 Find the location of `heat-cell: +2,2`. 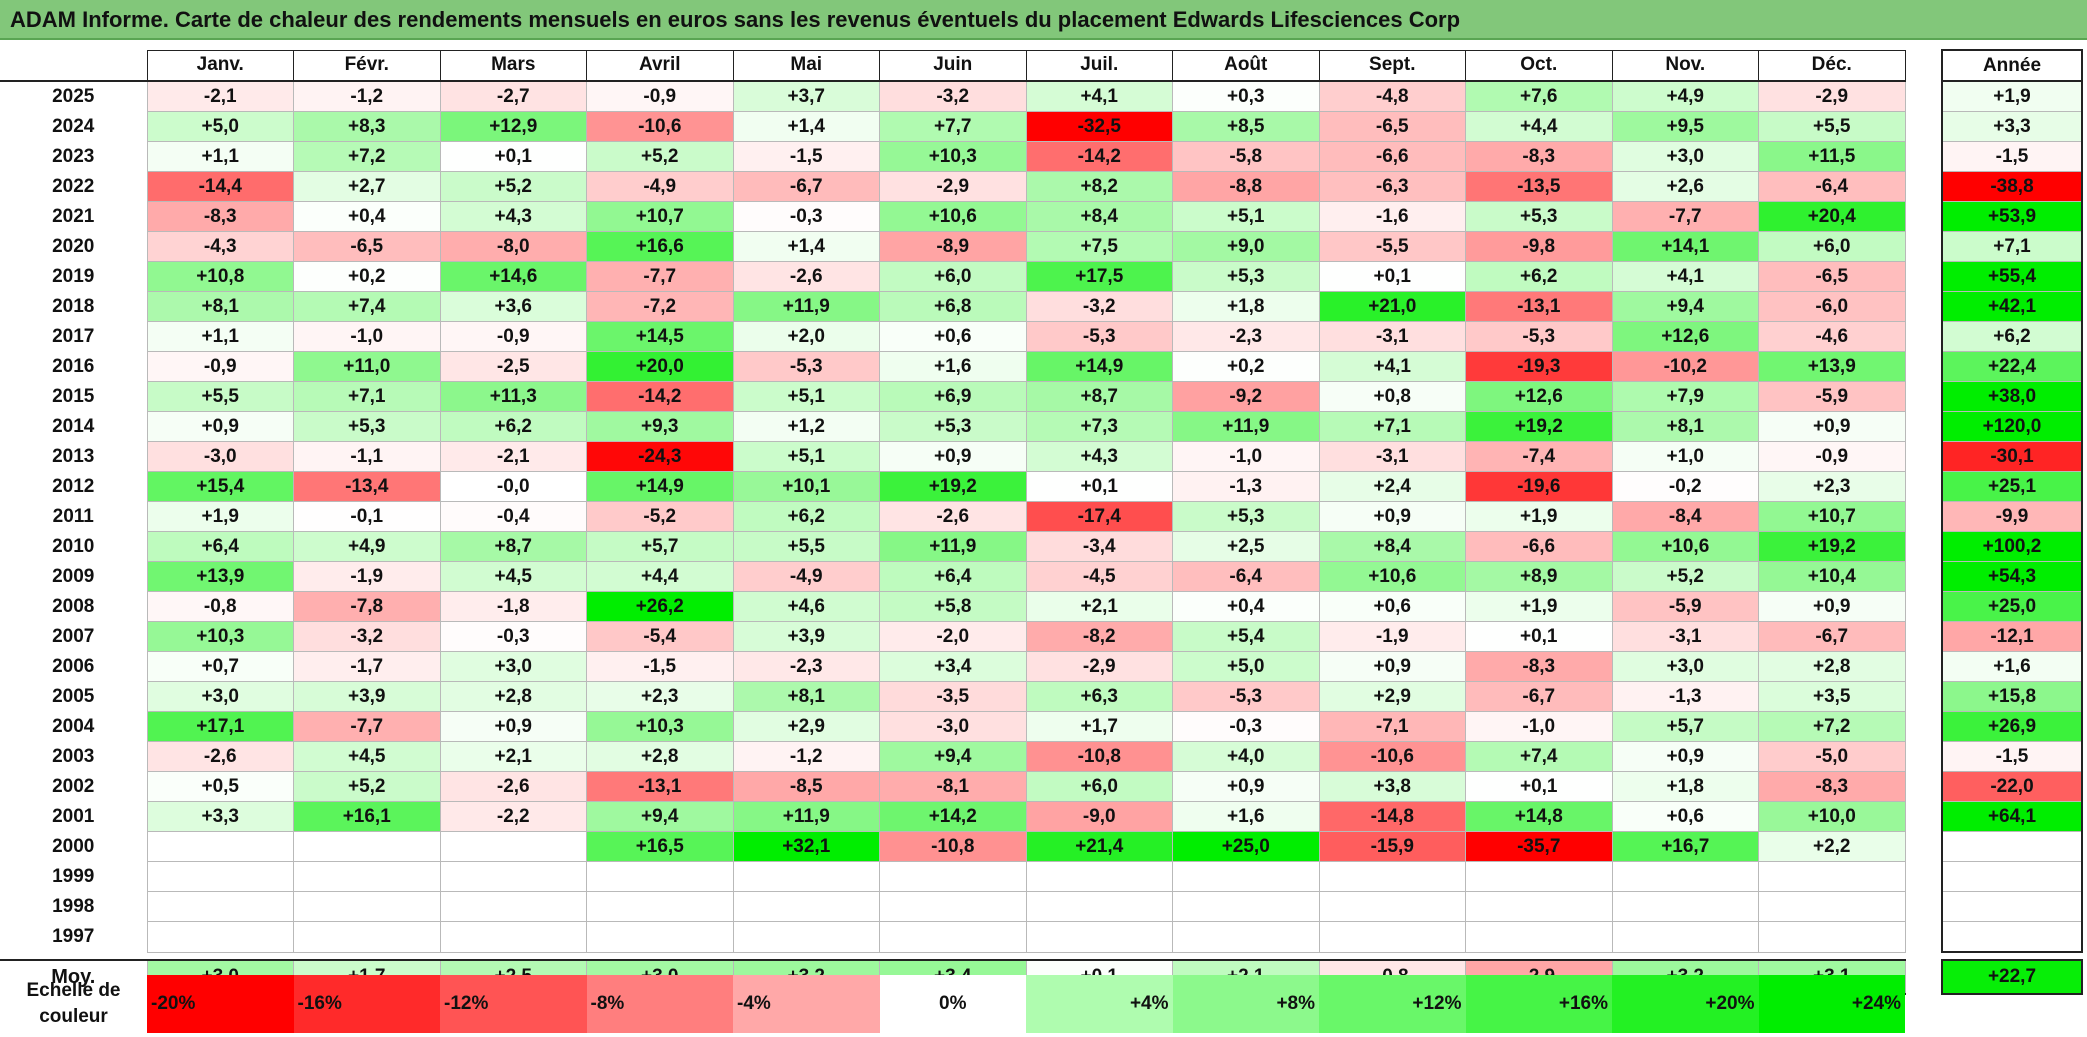

heat-cell: +2,2 is located at coordinates (1832, 846).